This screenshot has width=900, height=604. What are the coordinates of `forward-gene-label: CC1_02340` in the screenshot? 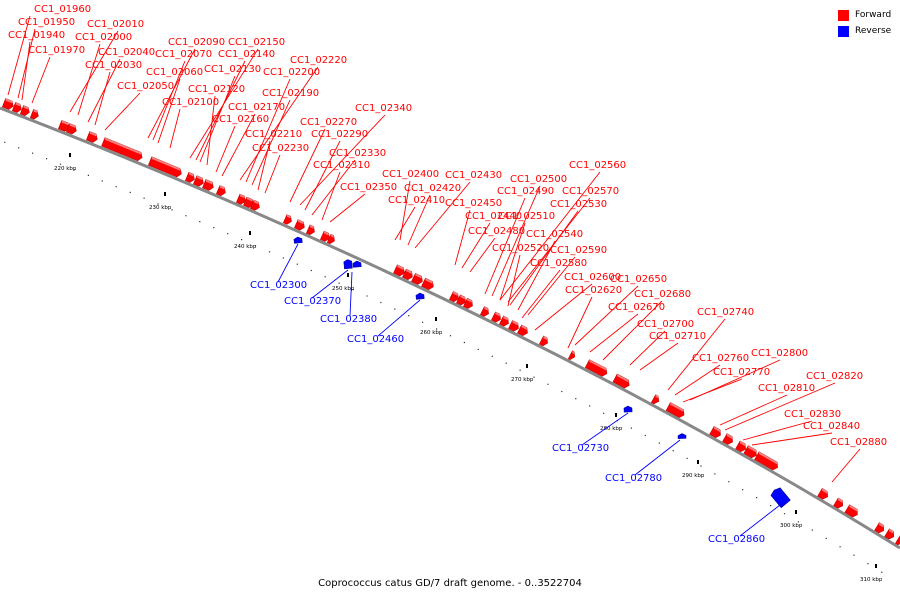 It's located at (383, 108).